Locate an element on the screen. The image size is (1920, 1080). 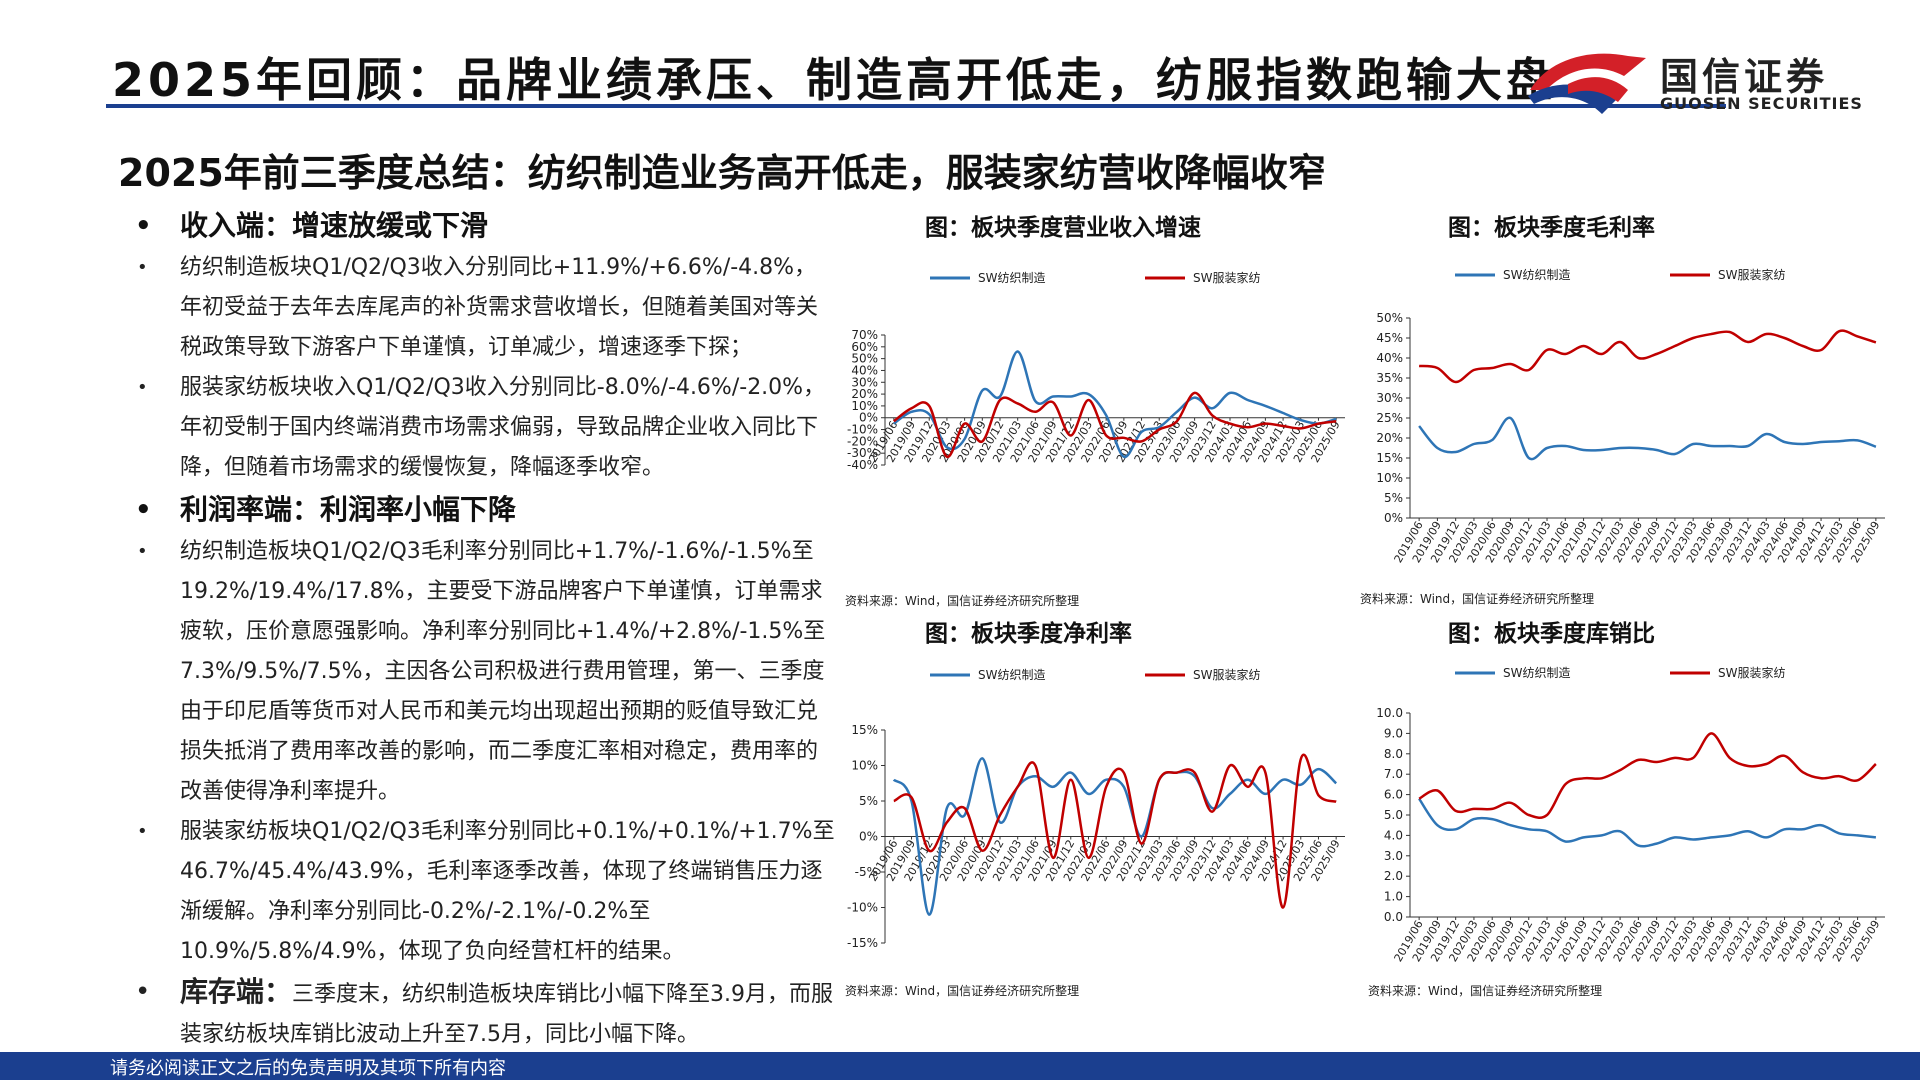
chart-title-inventory-ratio: 图：板块季度库销比 is located at coordinates (1551, 634).